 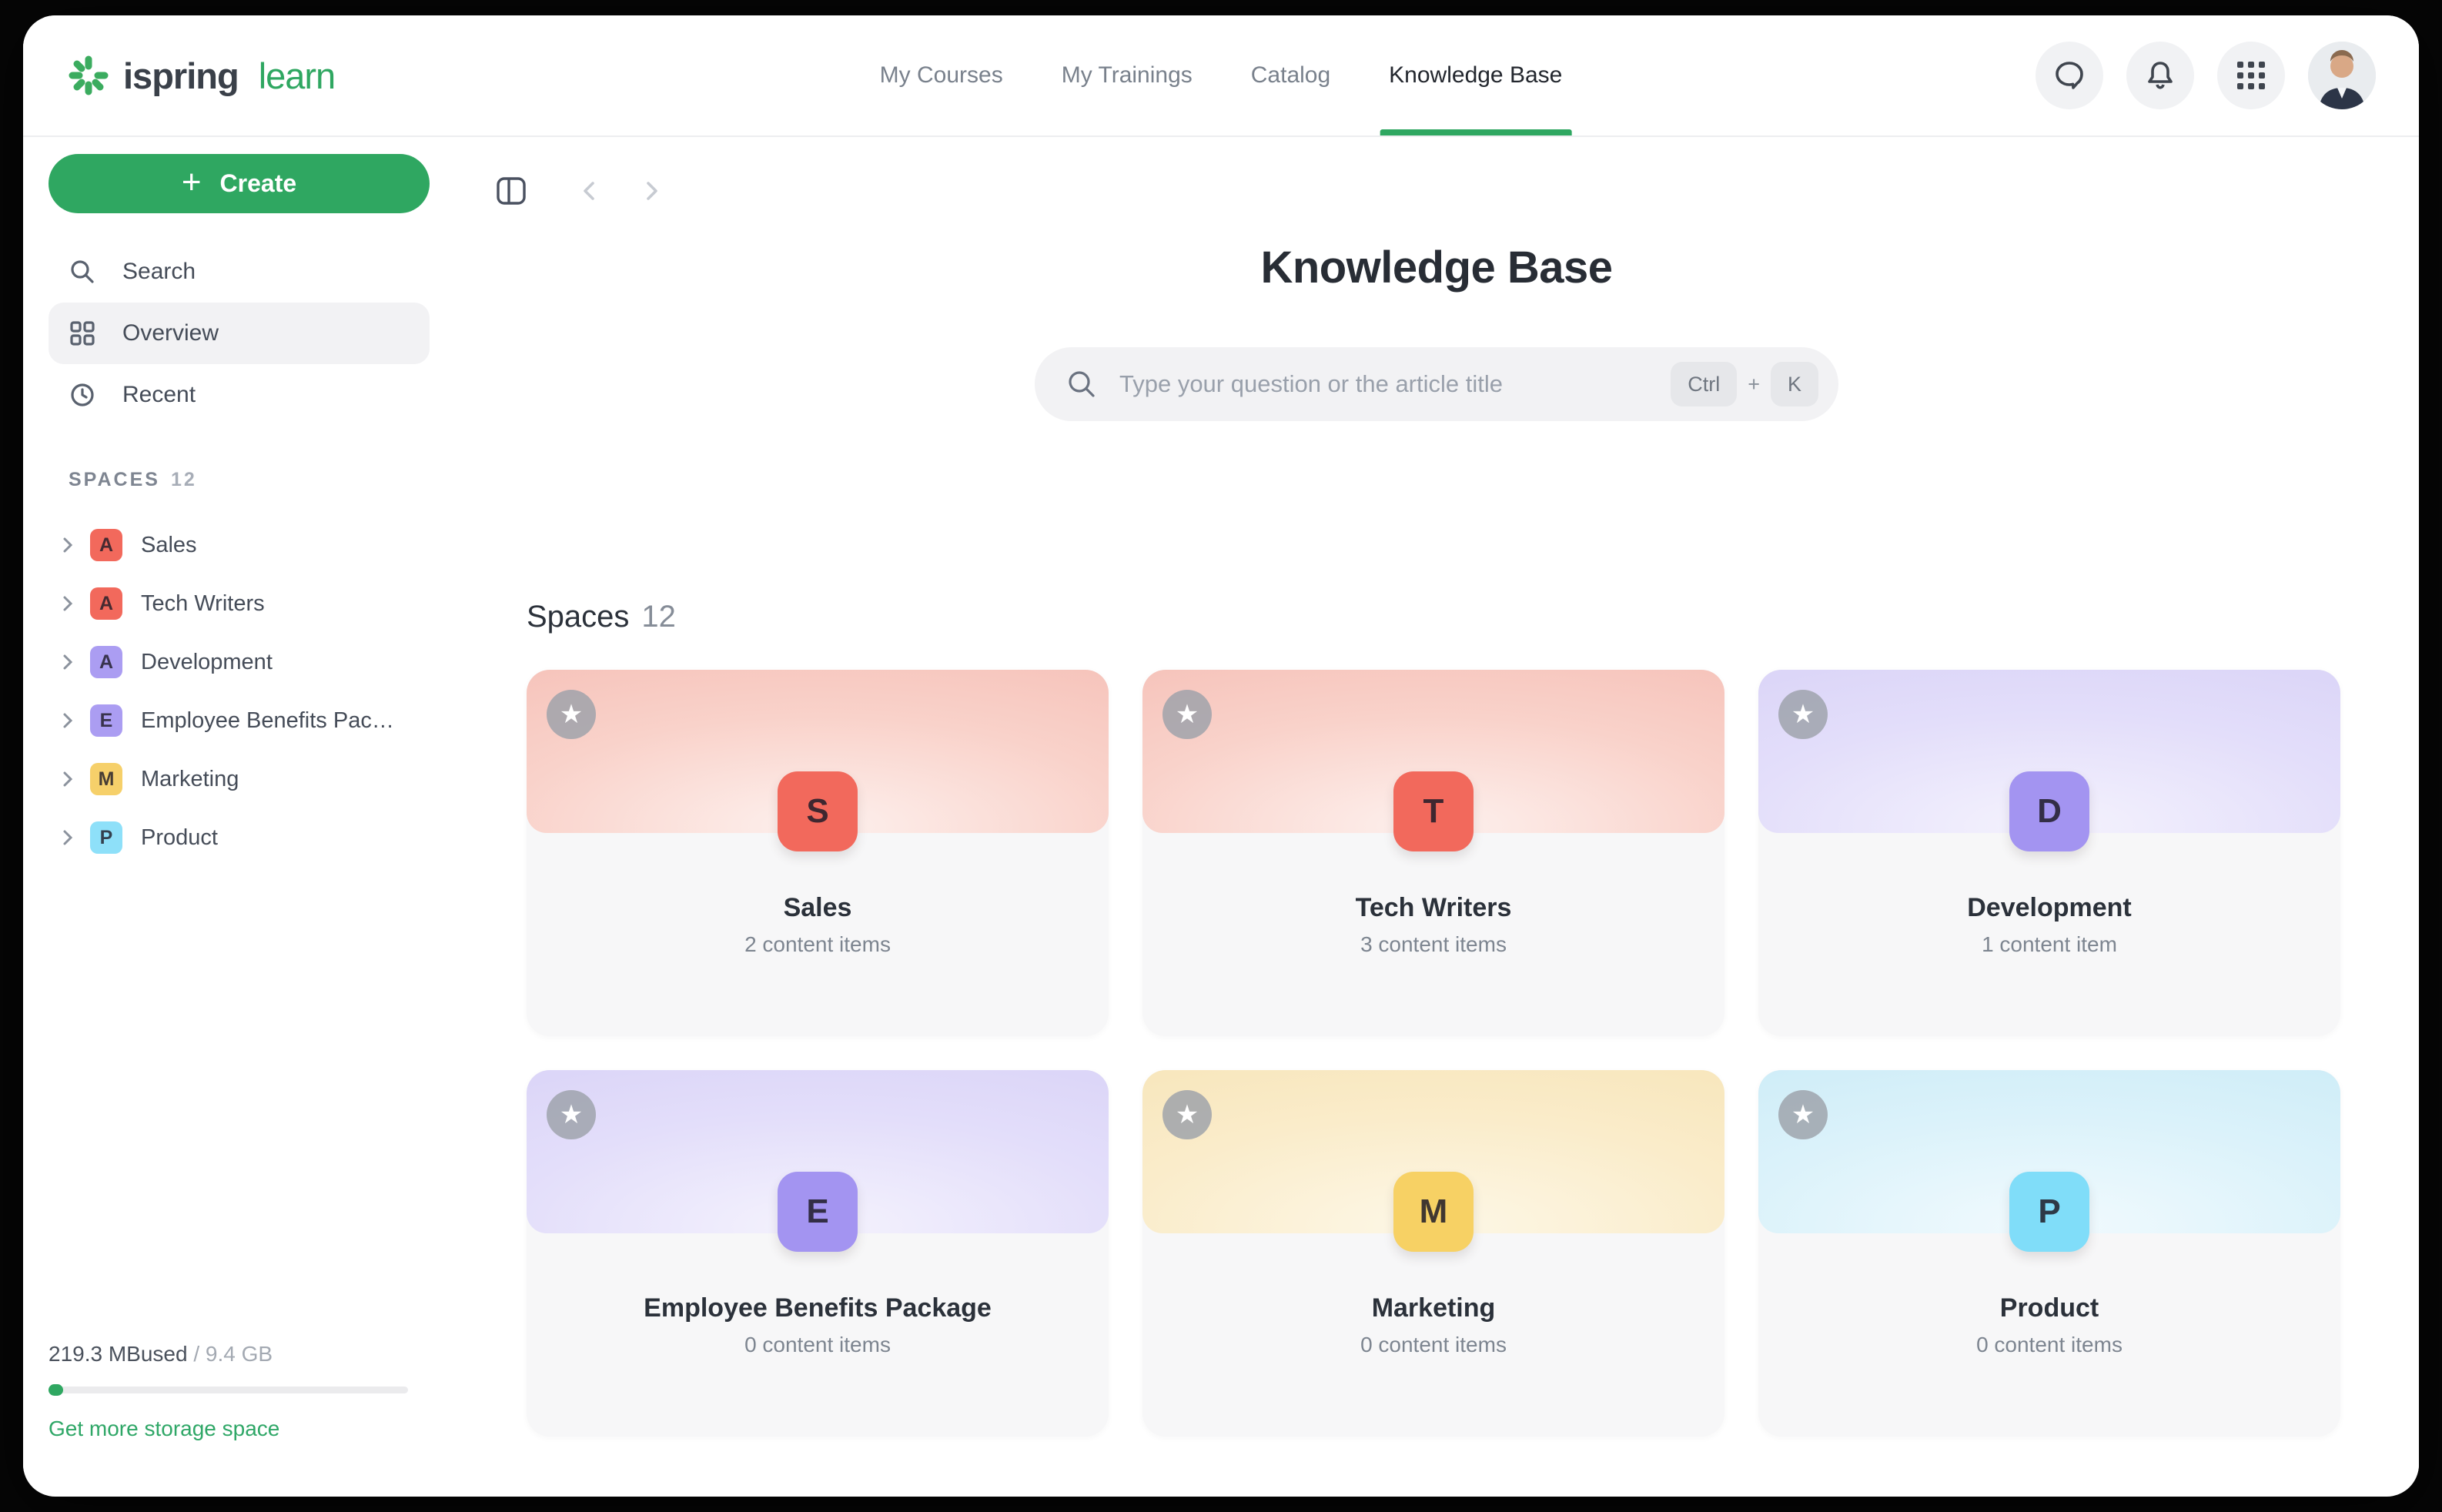 I want to click on ispring-learn-logo: ispring learn, so click(x=201, y=75).